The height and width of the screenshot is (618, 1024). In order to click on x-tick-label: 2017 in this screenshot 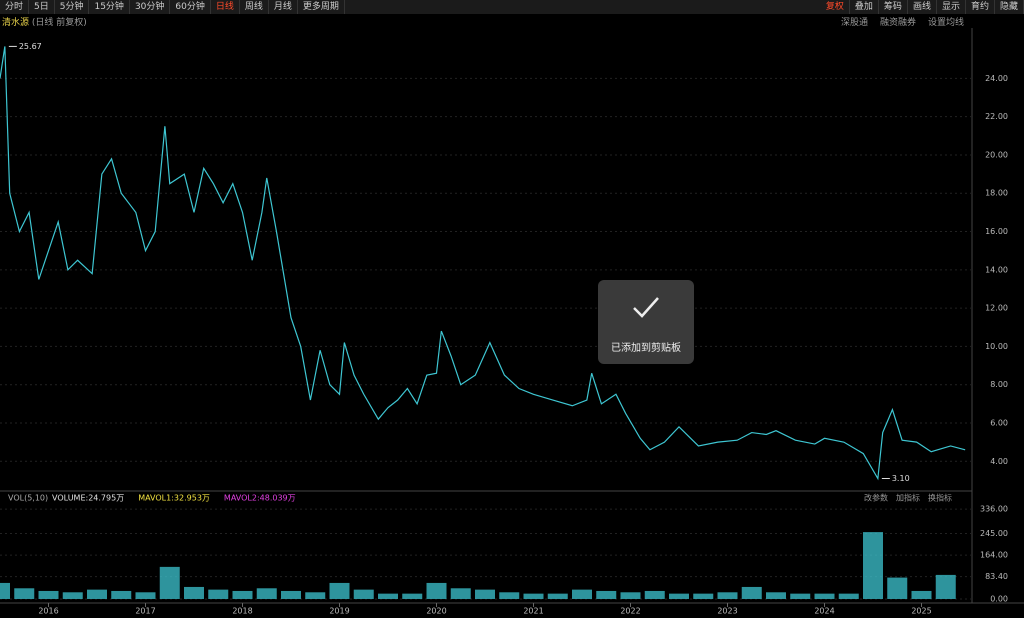, I will do `click(145, 611)`.